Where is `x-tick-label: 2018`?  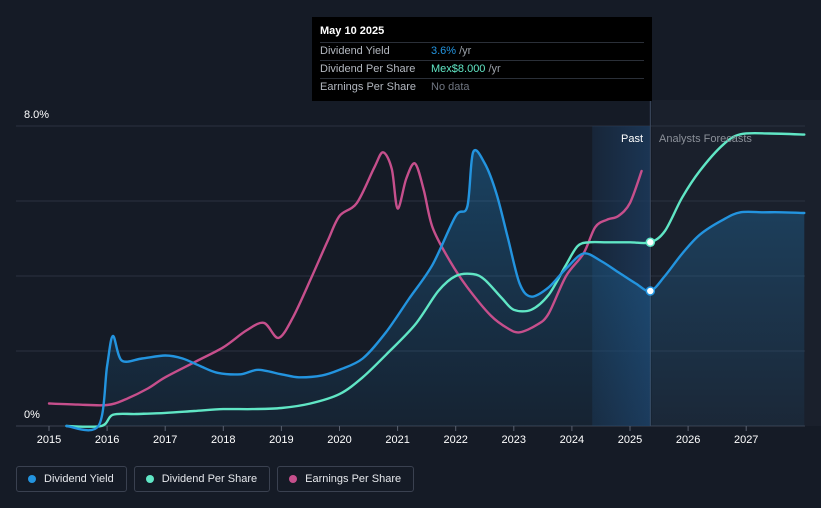 x-tick-label: 2018 is located at coordinates (223, 440).